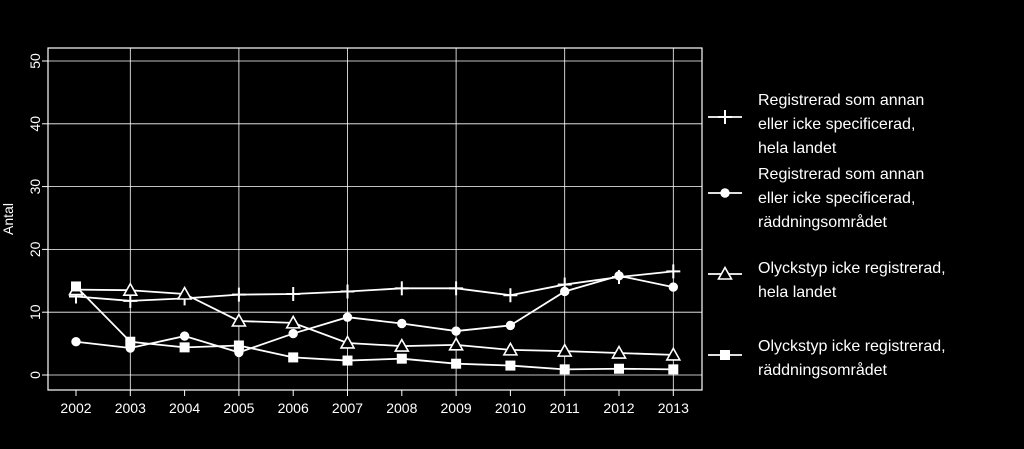  I want to click on series-line-plus, so click(374, 286).